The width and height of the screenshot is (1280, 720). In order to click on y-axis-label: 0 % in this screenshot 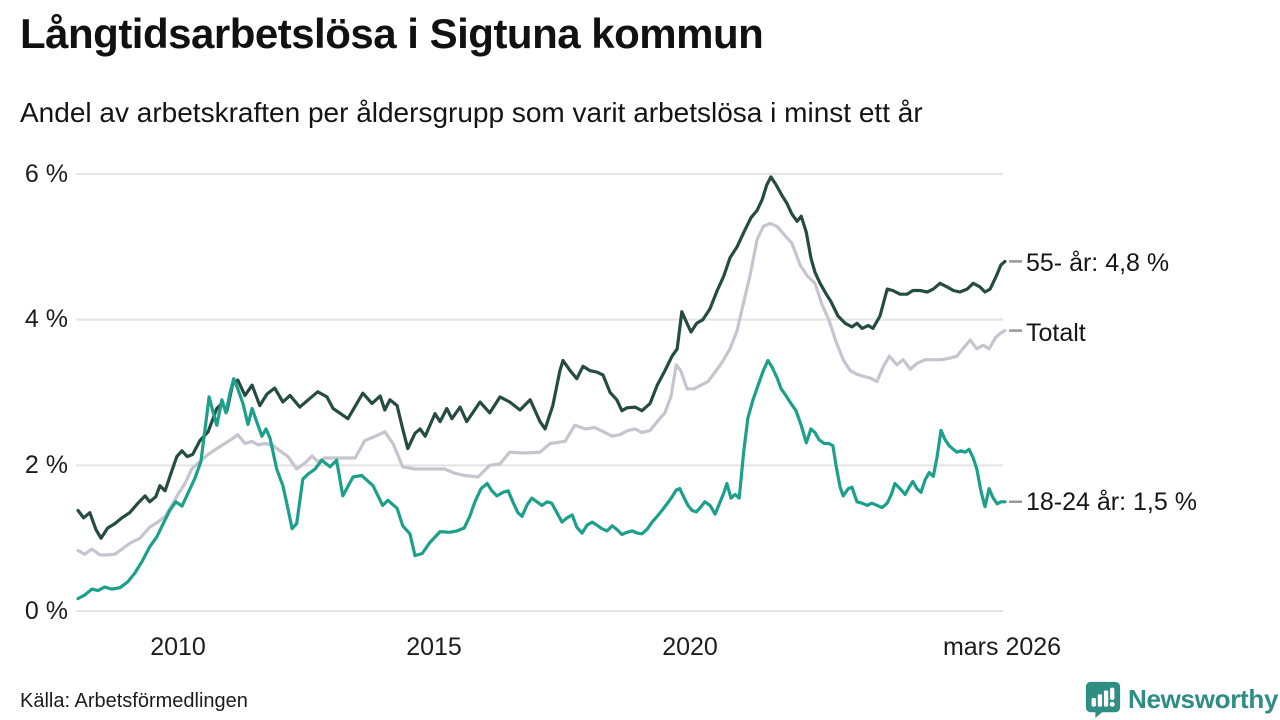, I will do `click(46, 611)`.